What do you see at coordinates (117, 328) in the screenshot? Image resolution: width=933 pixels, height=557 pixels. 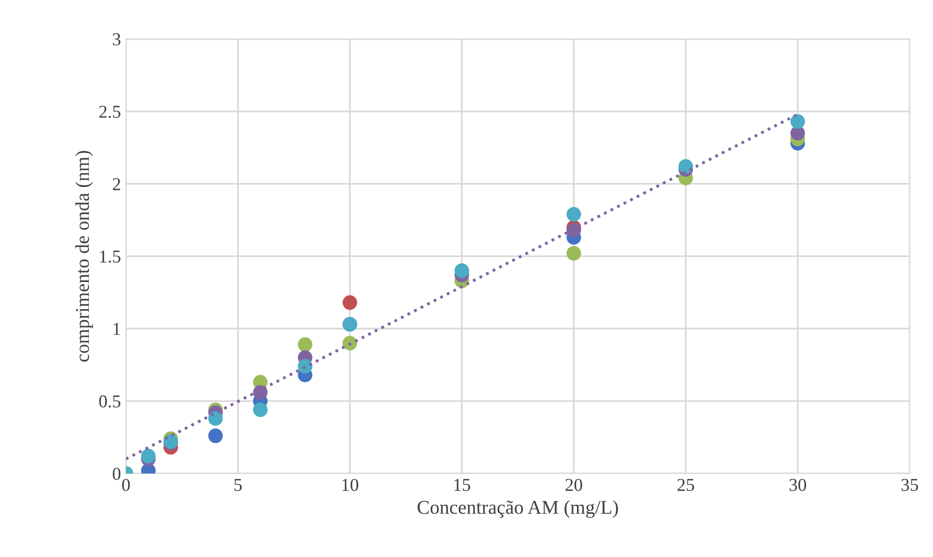 I see `y-tick-label: 1` at bounding box center [117, 328].